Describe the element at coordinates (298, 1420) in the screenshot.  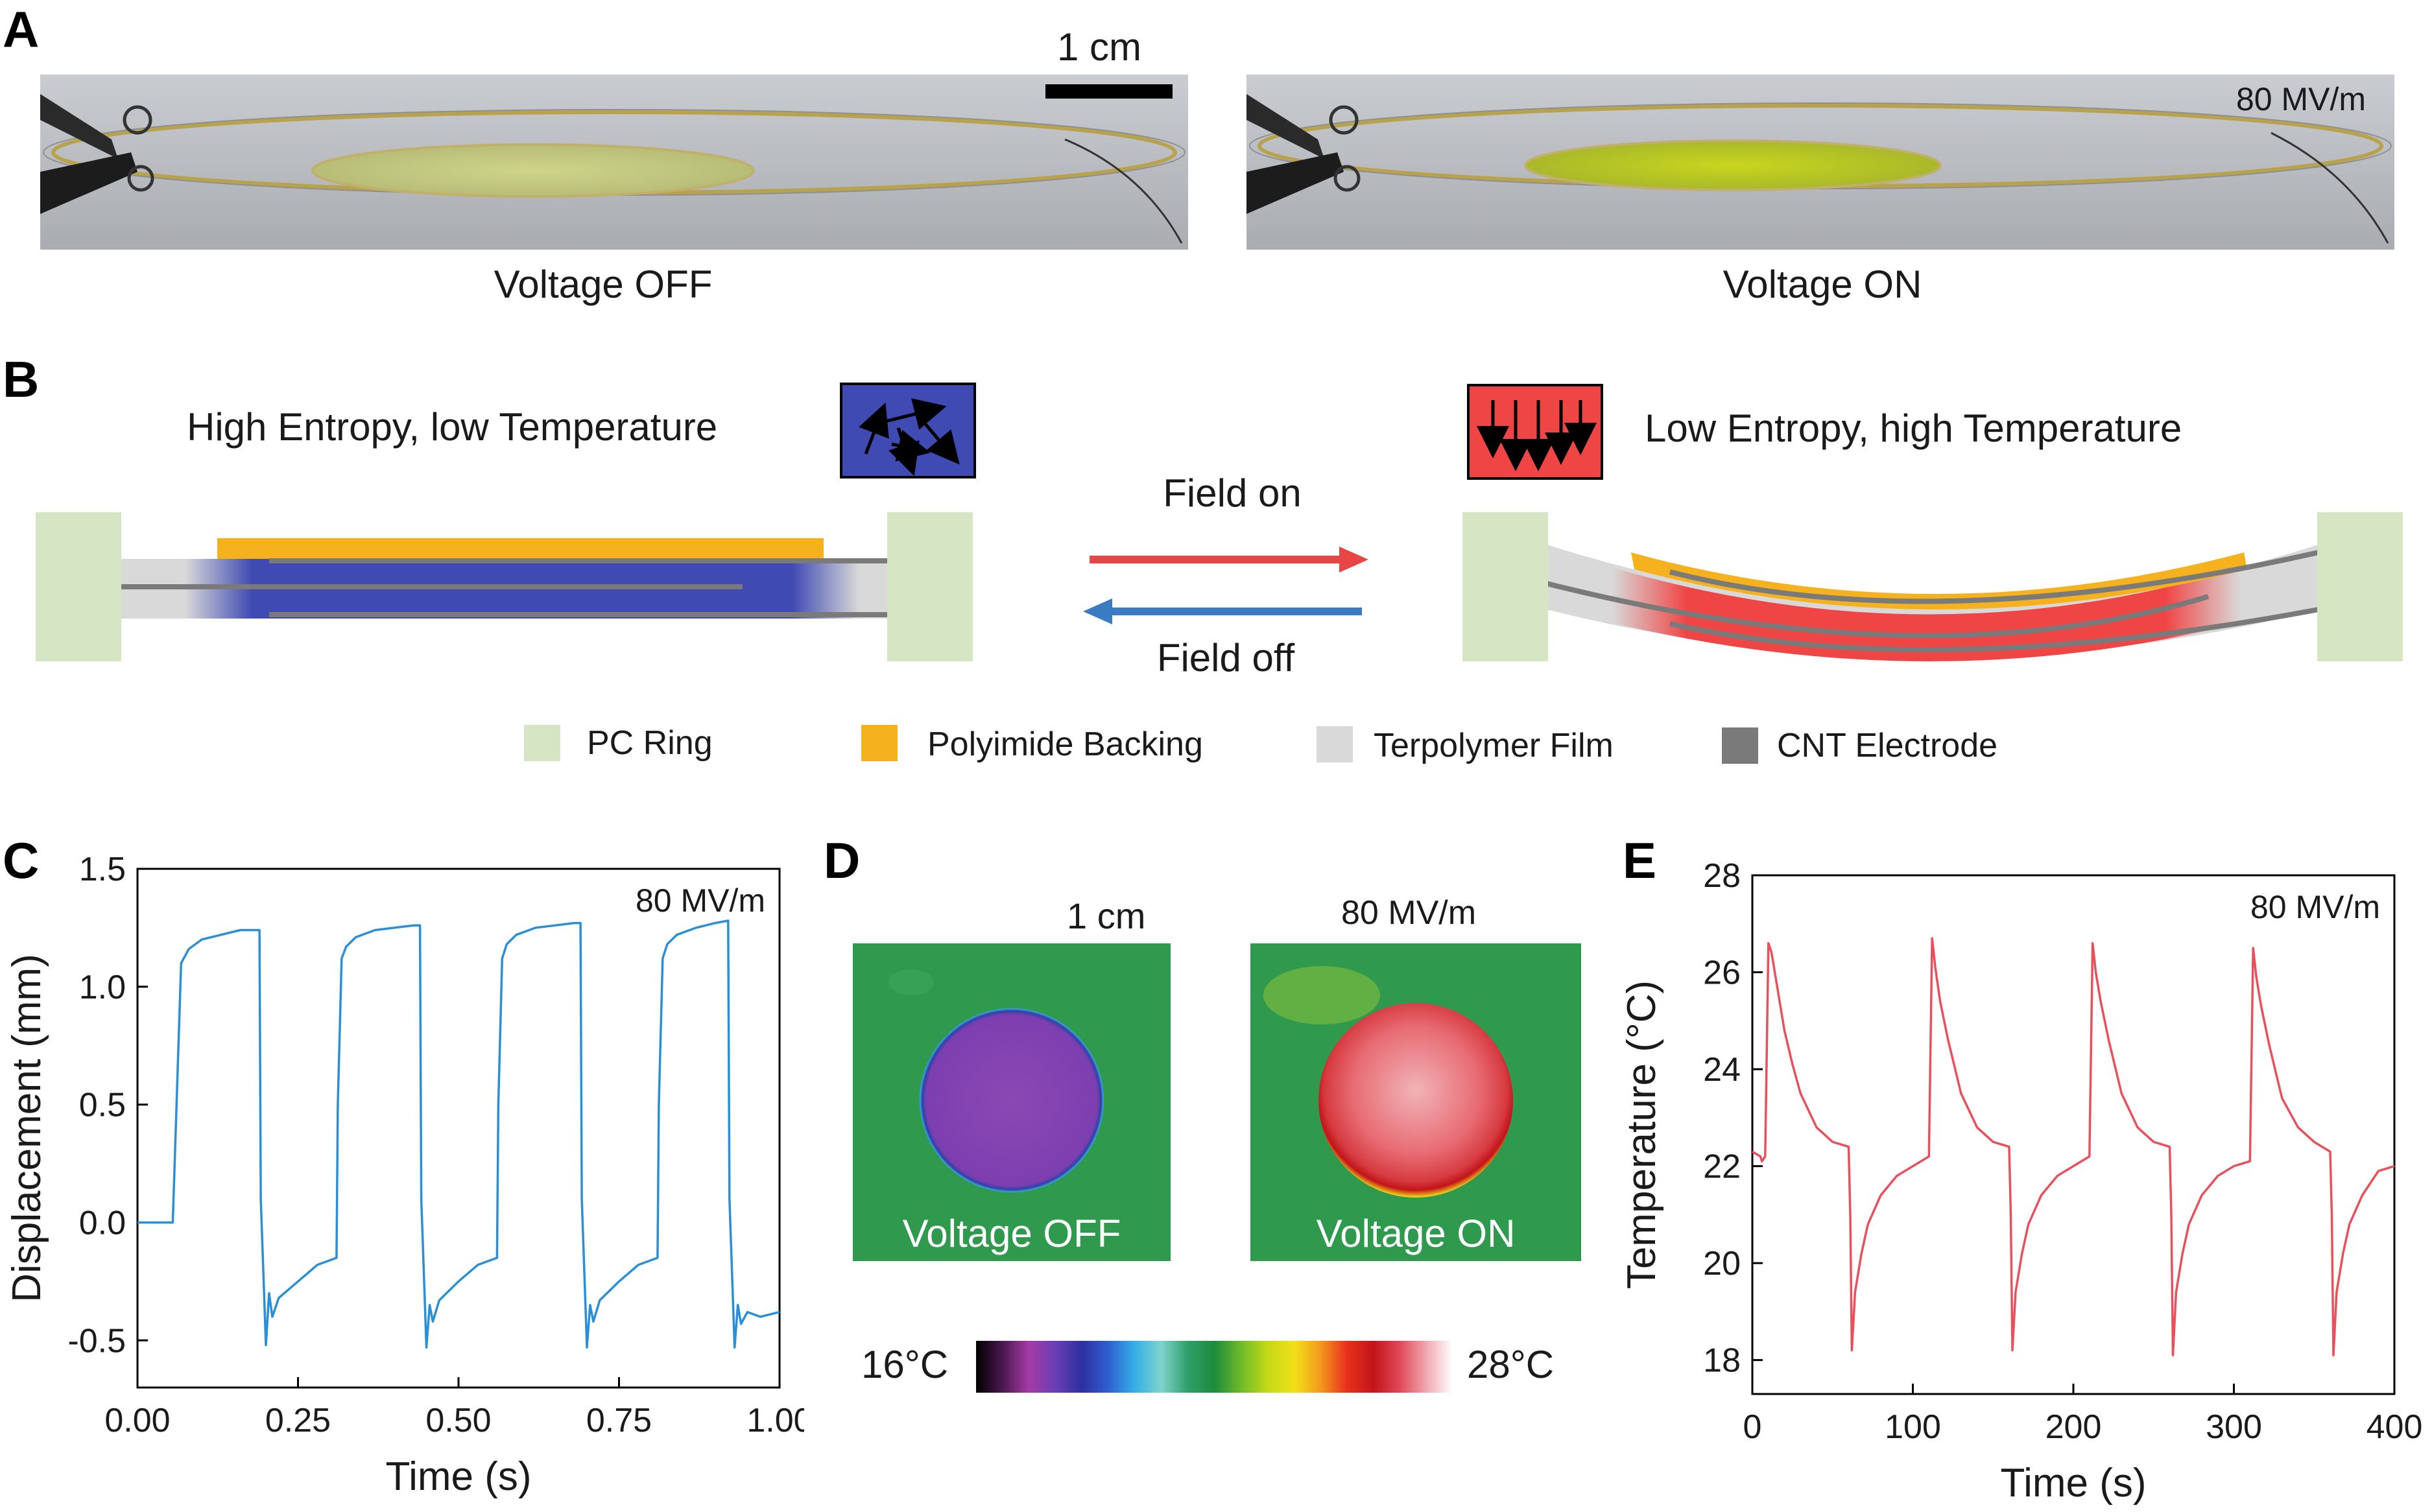
I see `chart-c-xtick-label: 0.25` at that location.